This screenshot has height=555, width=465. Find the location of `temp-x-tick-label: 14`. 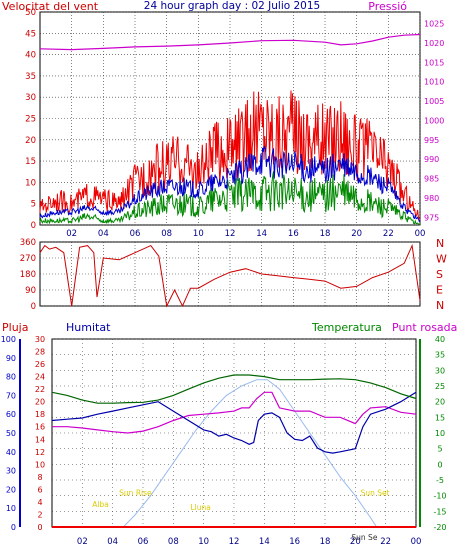

temp-x-tick-label: 14 is located at coordinates (264, 542).